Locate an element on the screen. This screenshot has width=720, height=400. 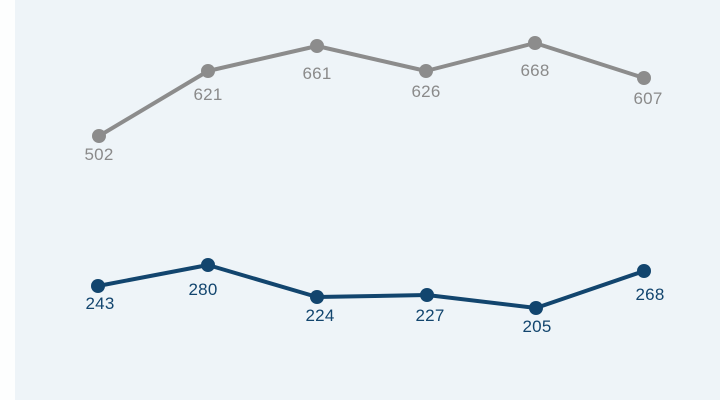
data-point-label: 268 is located at coordinates (650, 294).